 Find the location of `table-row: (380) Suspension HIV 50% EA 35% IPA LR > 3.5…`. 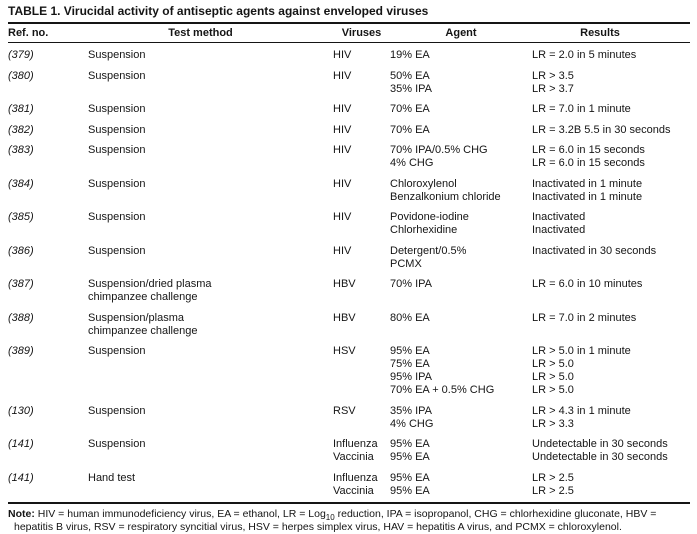

table-row: (380) Suspension HIV 50% EA 35% IPA LR > 3.5… is located at coordinates (349, 83).